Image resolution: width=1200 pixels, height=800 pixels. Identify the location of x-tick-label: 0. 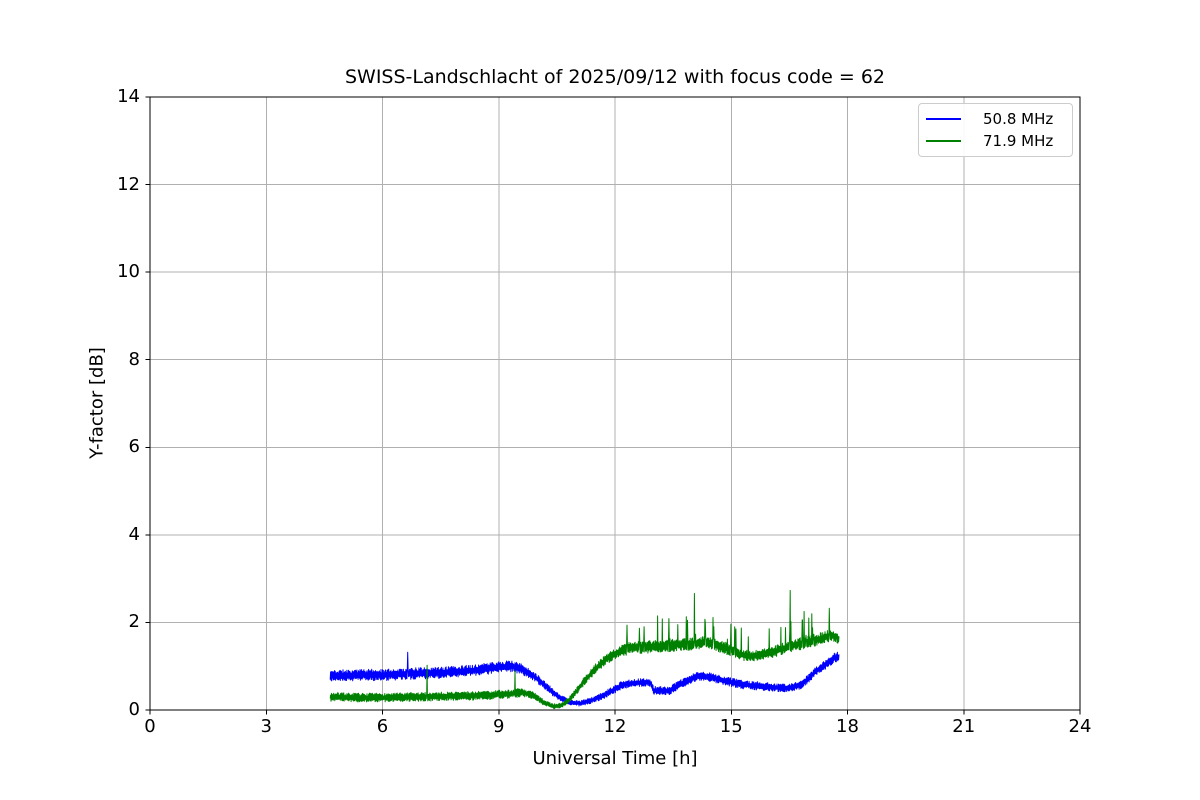
(150, 726).